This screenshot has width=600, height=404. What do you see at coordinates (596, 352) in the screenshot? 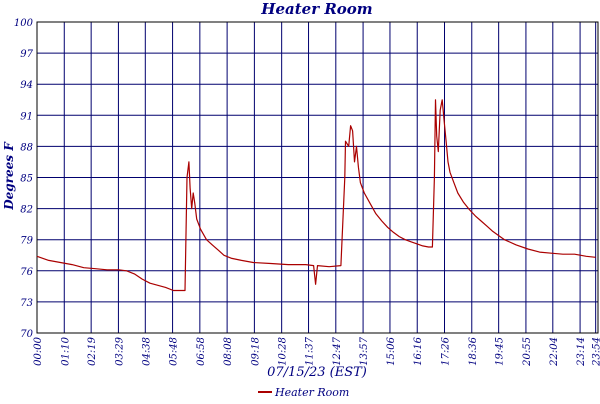
I see `x-tick-label: 23:54` at bounding box center [596, 352].